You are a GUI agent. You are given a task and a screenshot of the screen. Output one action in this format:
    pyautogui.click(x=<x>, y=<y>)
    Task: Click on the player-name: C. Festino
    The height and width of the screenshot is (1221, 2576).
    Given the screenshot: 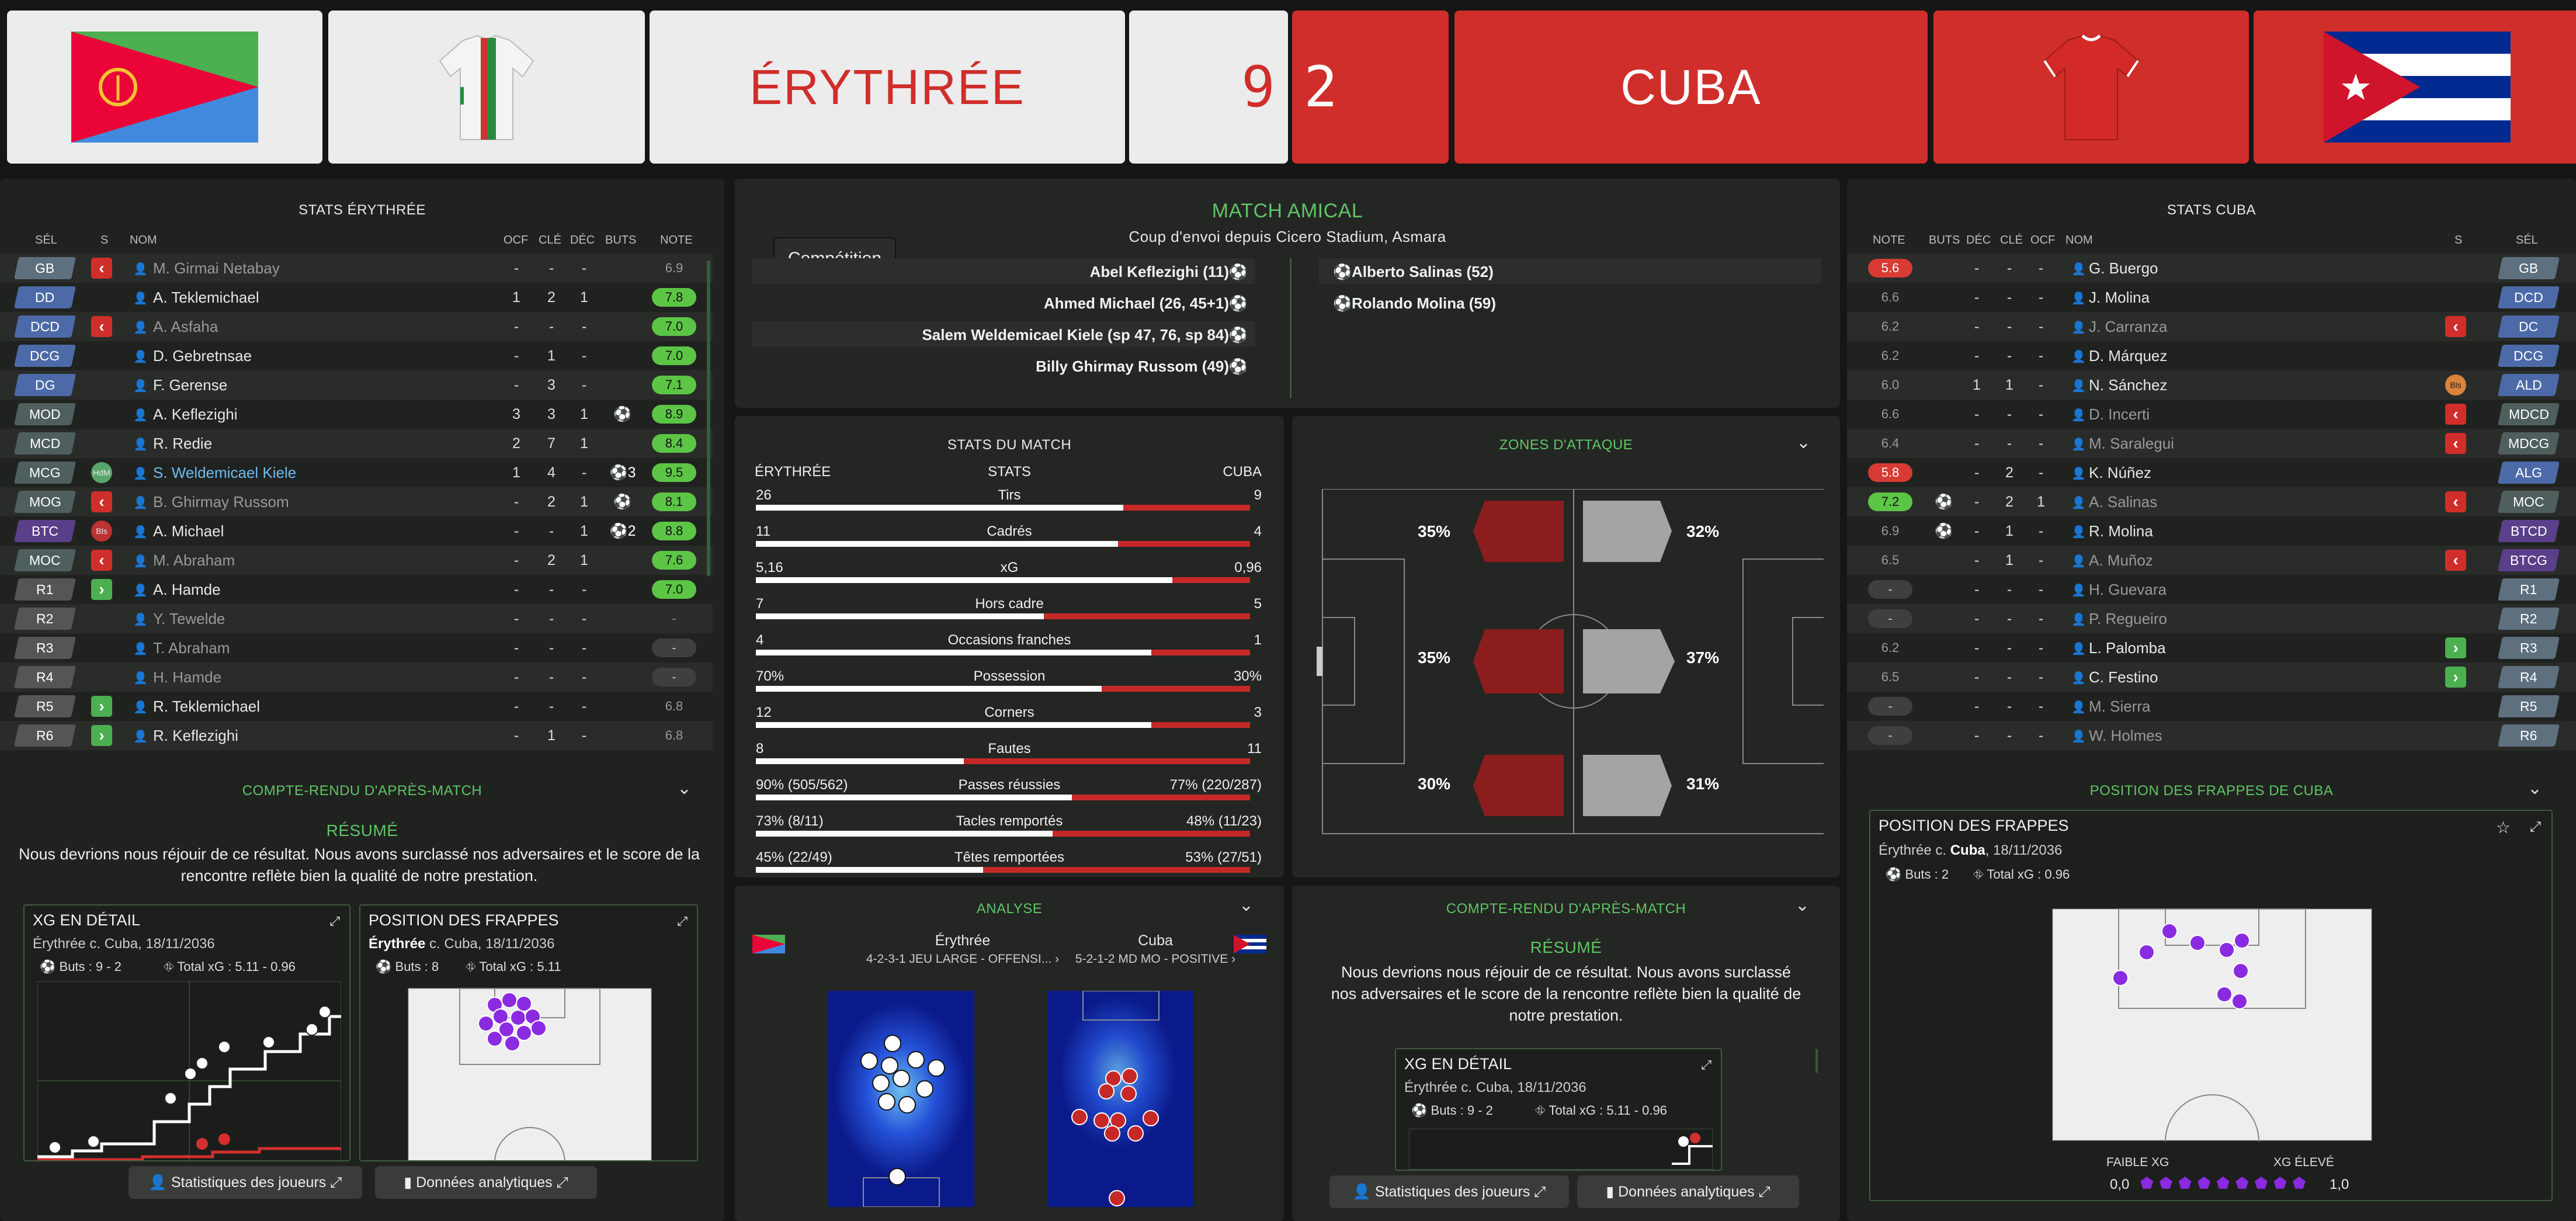 What is the action you would take?
    pyautogui.click(x=2123, y=677)
    